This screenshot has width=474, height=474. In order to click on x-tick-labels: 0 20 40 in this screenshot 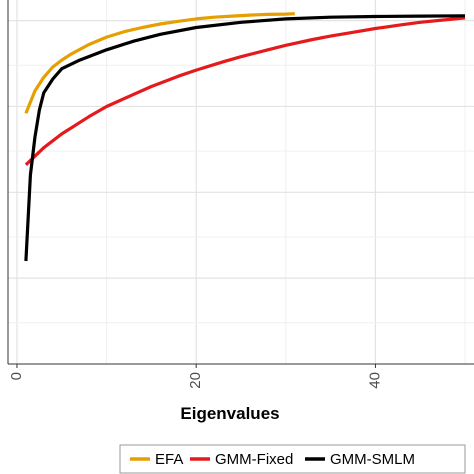, I will do `click(195, 376)`.